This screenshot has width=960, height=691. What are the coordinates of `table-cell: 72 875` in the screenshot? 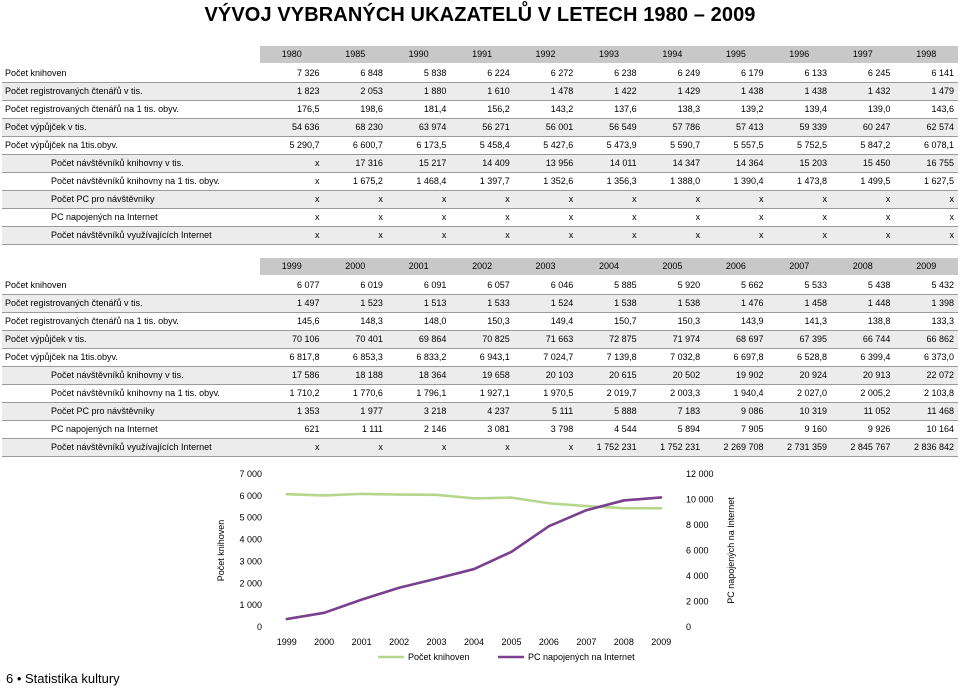 It's located at (609, 339).